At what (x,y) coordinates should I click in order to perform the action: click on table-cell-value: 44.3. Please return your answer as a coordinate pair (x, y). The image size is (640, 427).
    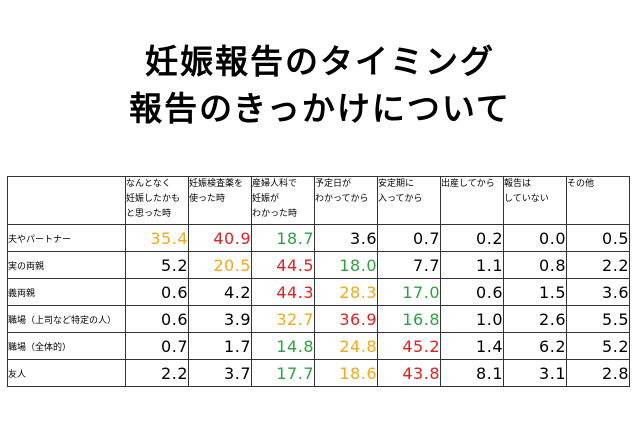
    Looking at the image, I should click on (283, 292).